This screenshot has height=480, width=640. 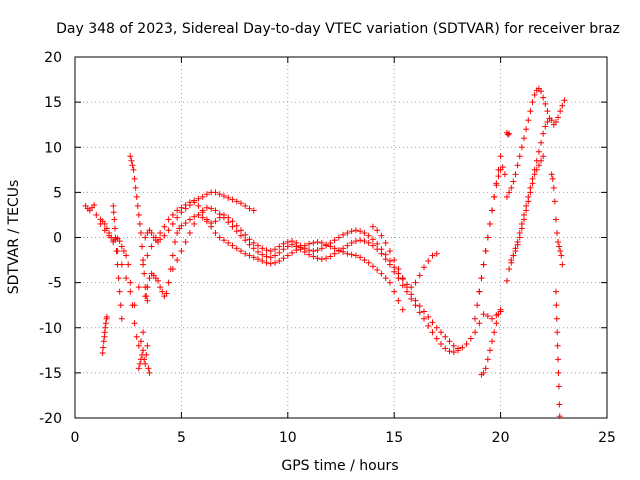 I want to click on series-s4, so click(x=104, y=335).